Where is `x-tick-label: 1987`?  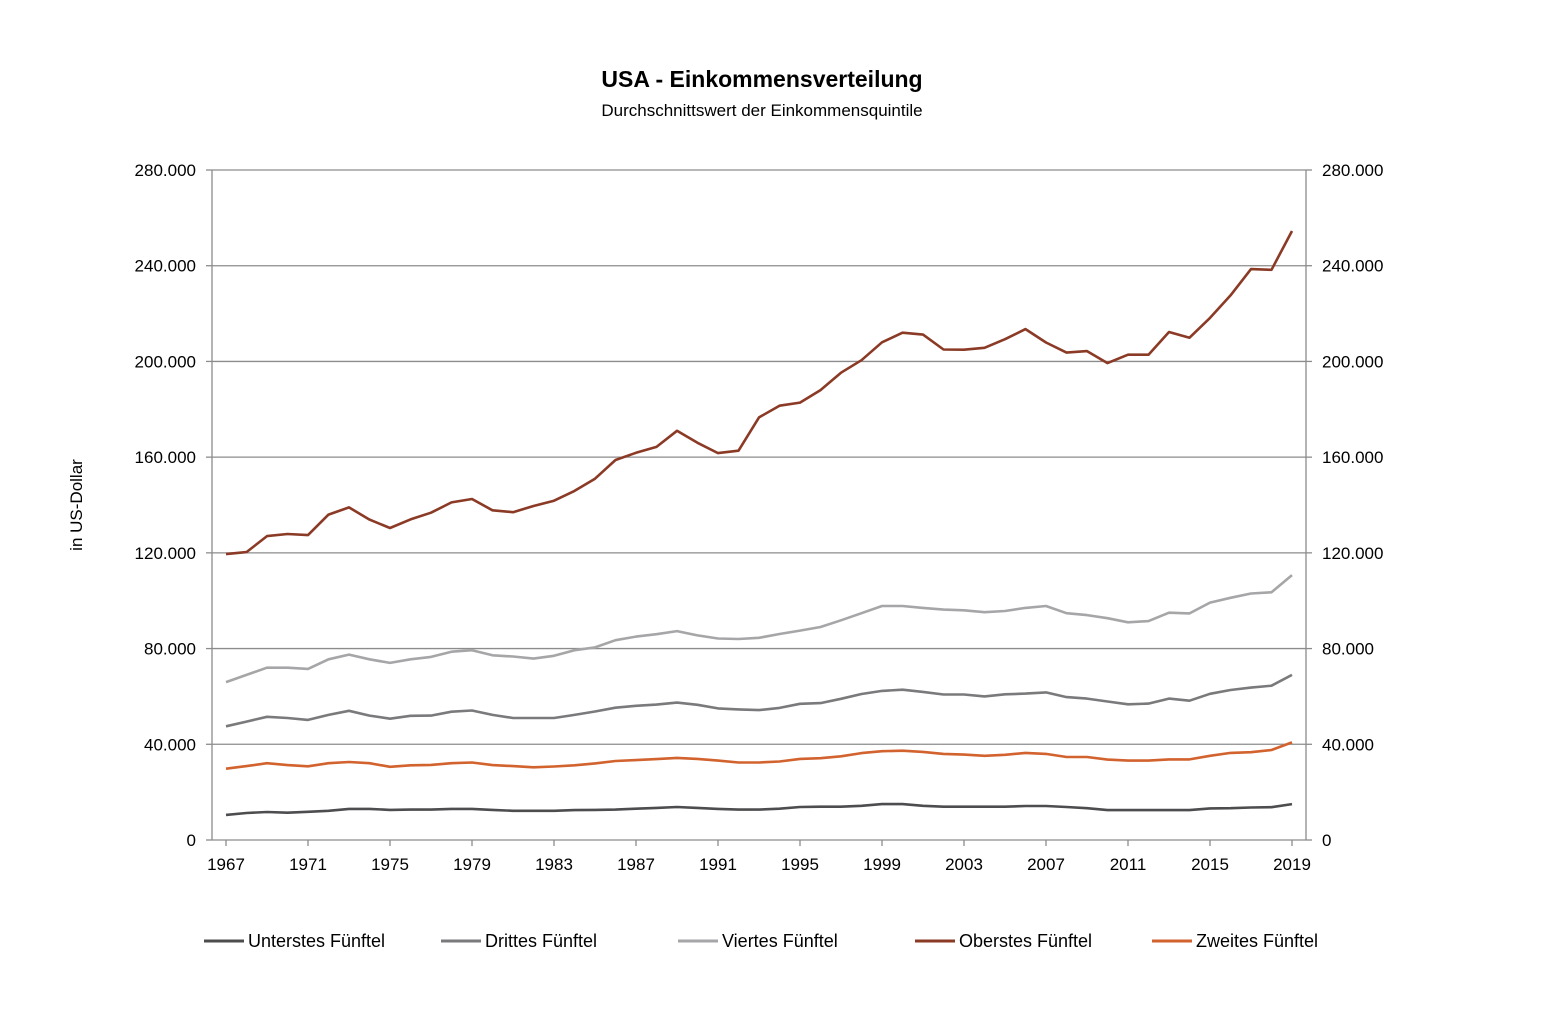 x-tick-label: 1987 is located at coordinates (636, 864).